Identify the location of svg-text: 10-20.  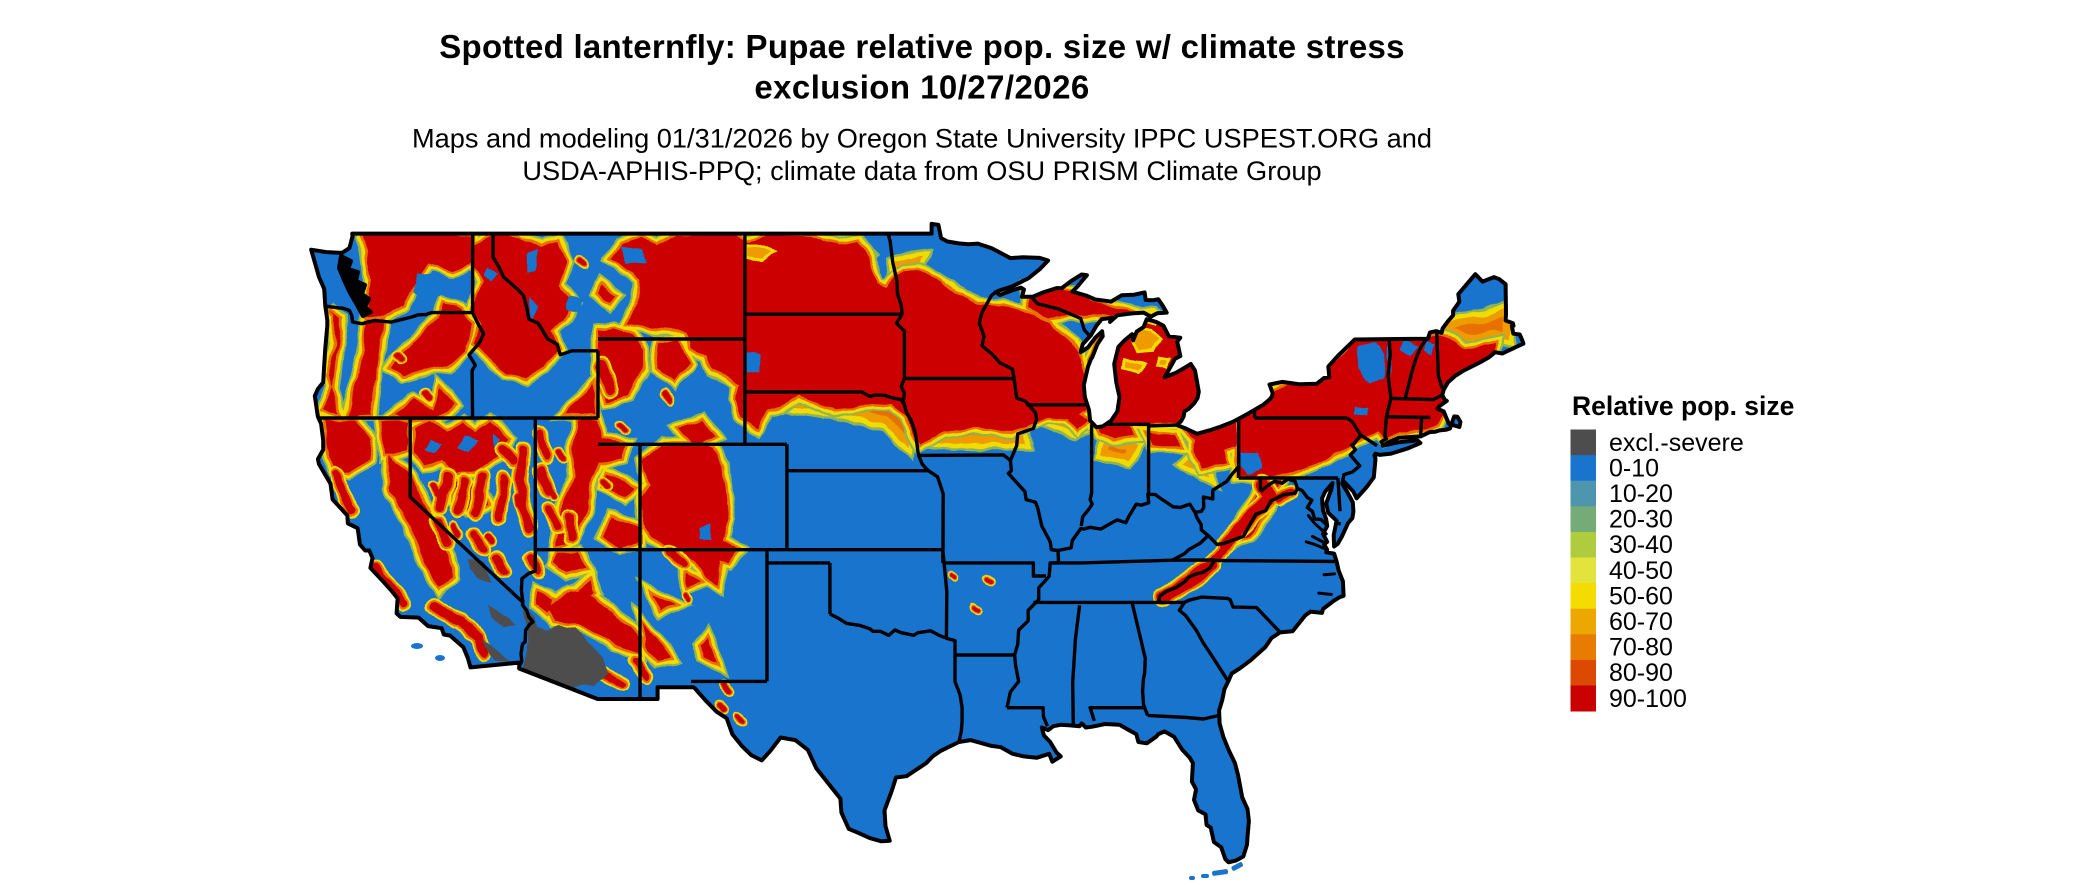
(1641, 494).